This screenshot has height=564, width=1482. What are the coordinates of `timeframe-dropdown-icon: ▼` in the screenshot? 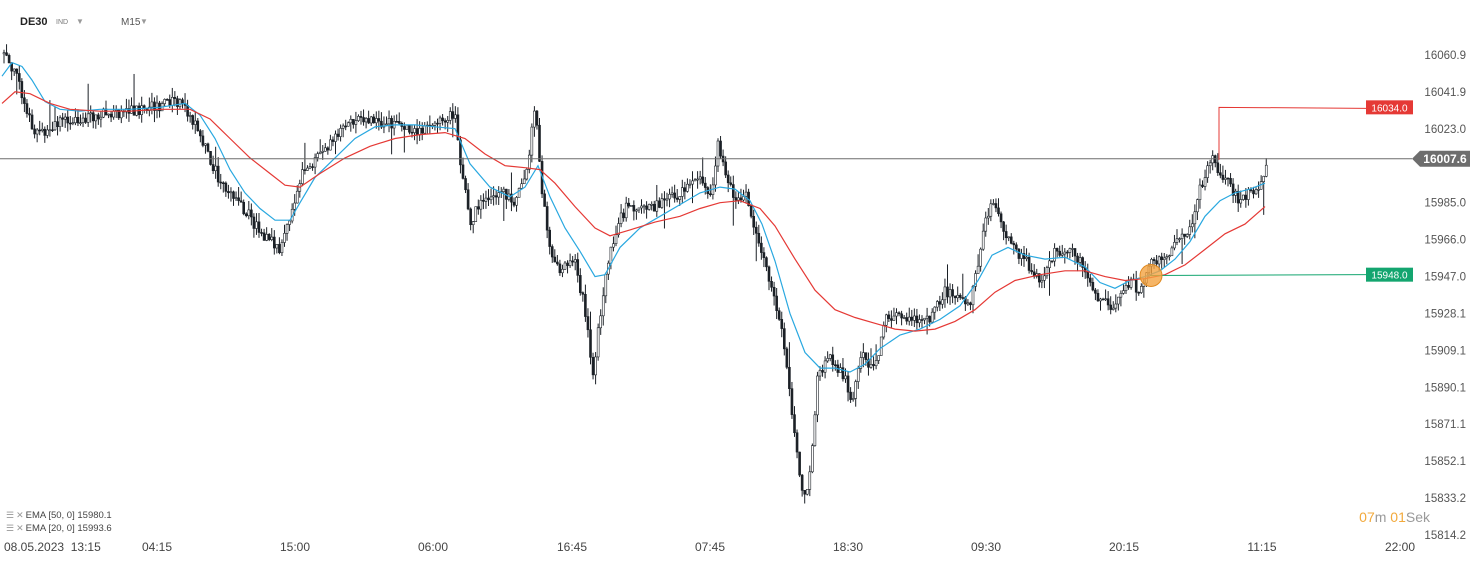 It's located at (144, 21).